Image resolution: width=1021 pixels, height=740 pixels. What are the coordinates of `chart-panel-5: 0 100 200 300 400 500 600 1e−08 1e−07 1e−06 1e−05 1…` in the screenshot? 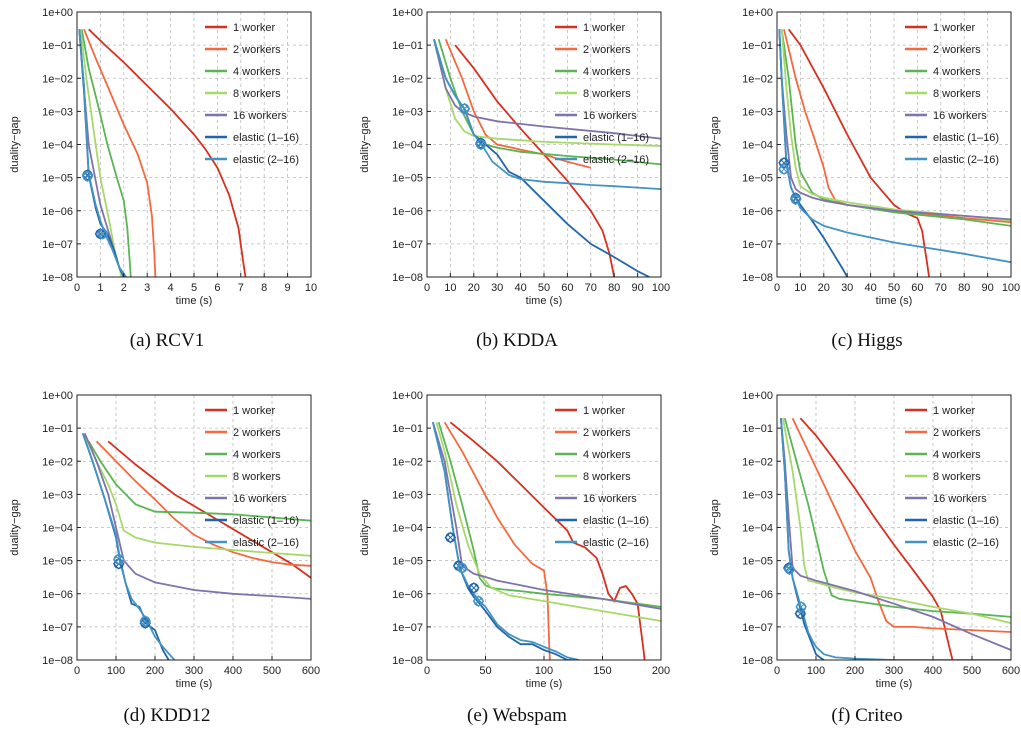 It's located at (864, 540).